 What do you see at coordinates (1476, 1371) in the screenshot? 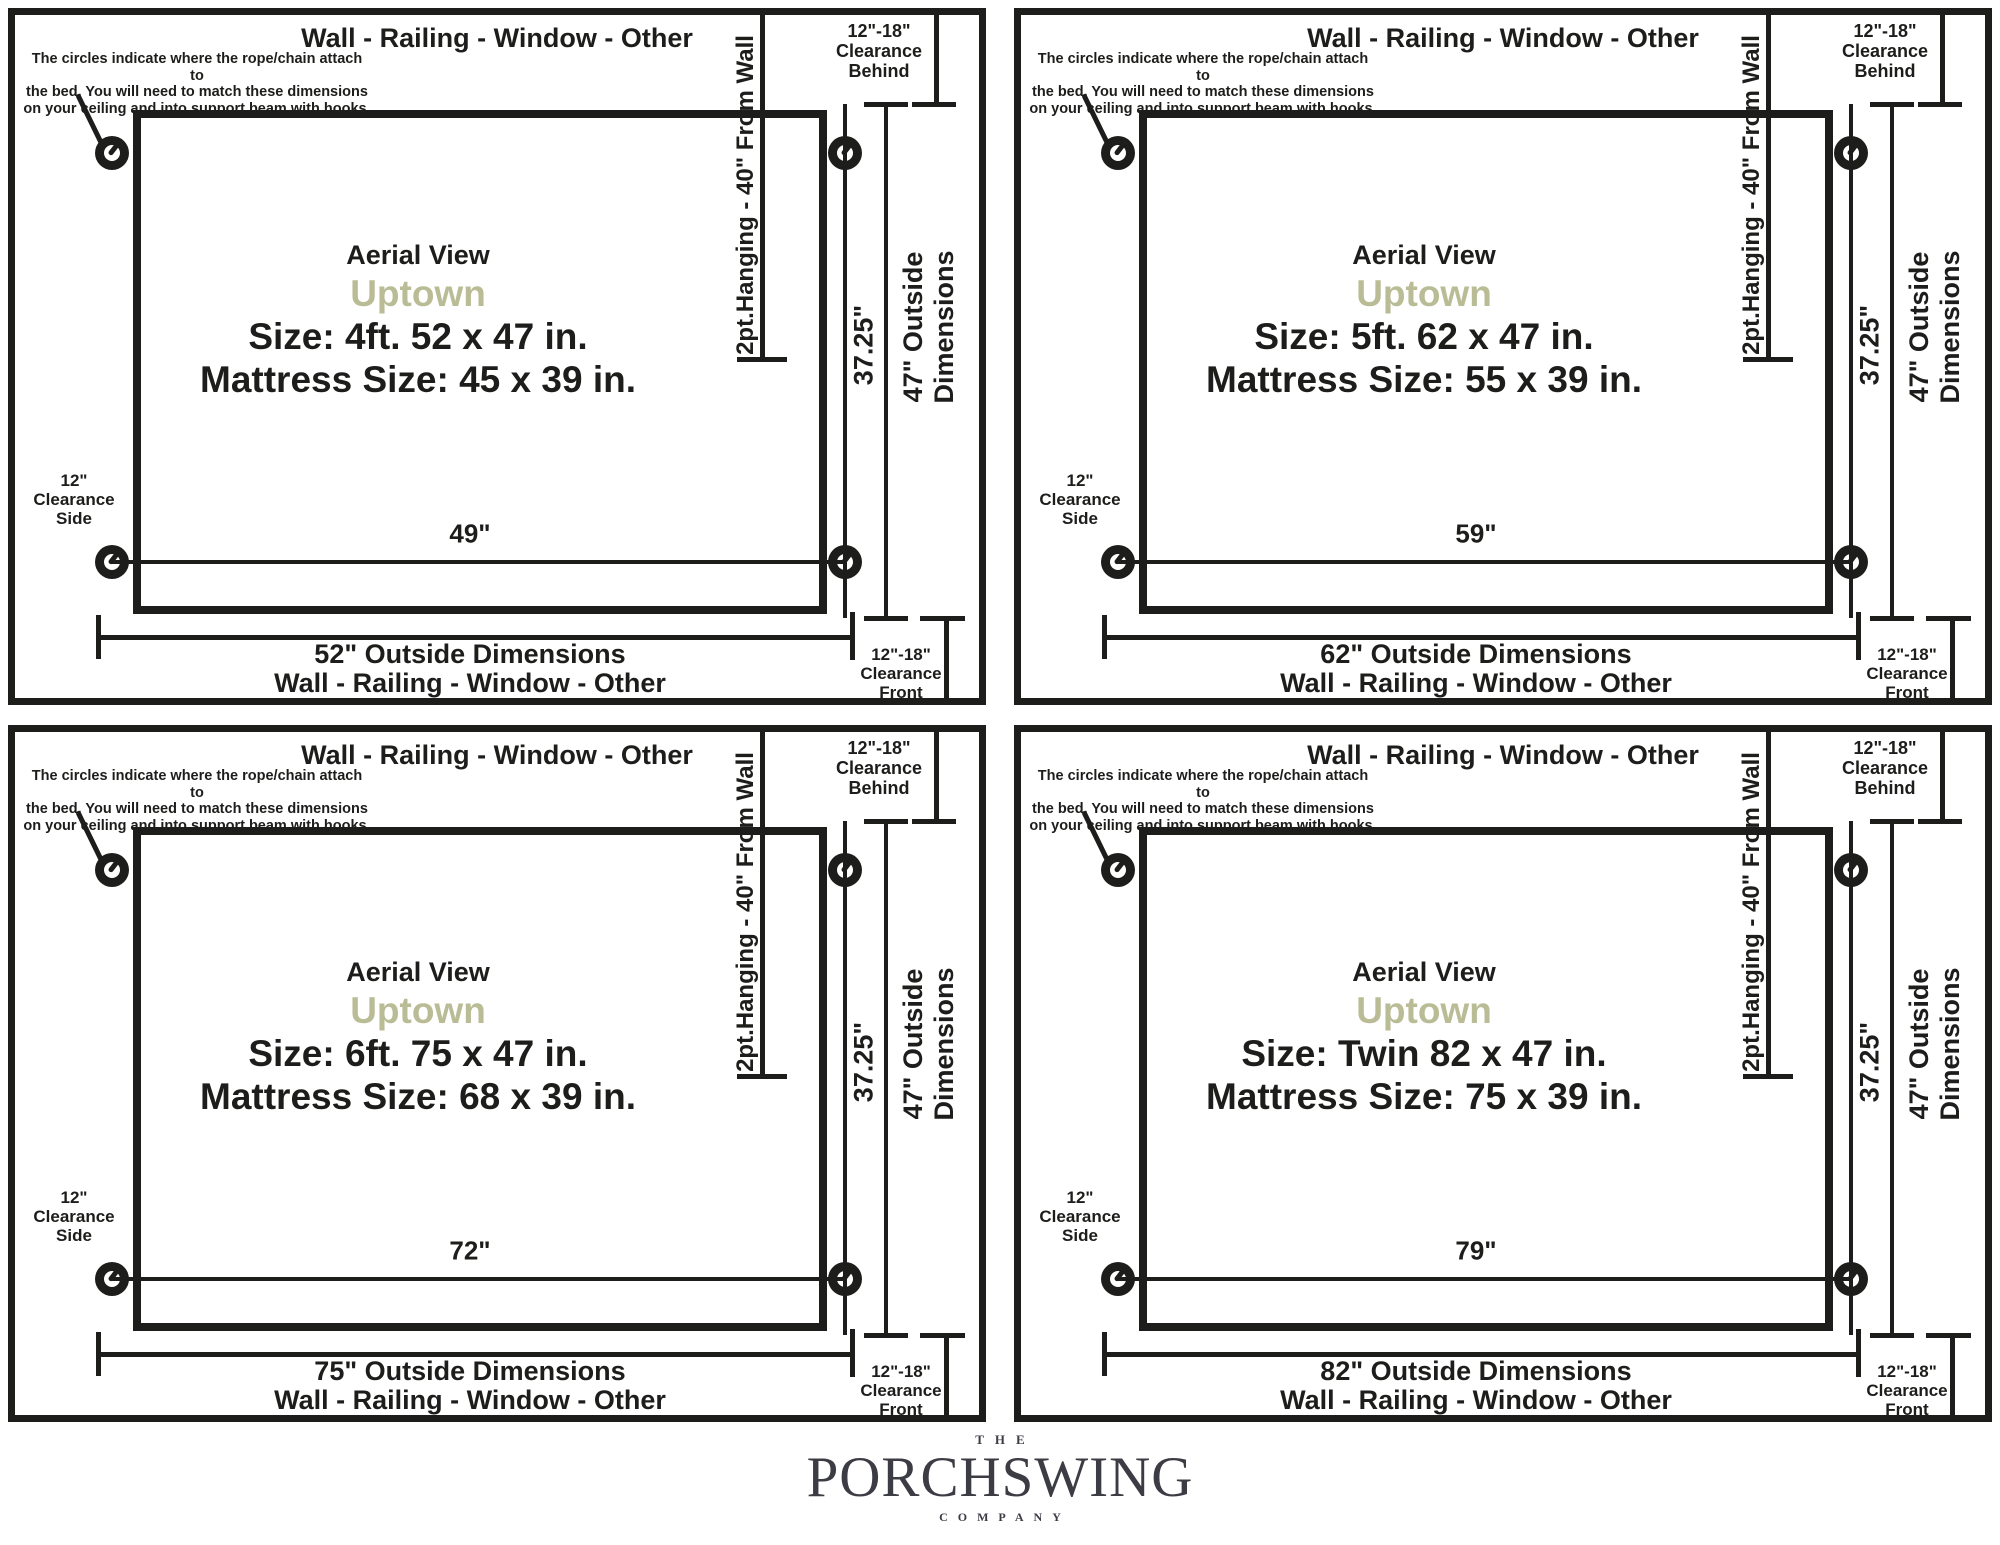
I see `outside-width-dimension-label: 82" Outside Dimensions` at bounding box center [1476, 1371].